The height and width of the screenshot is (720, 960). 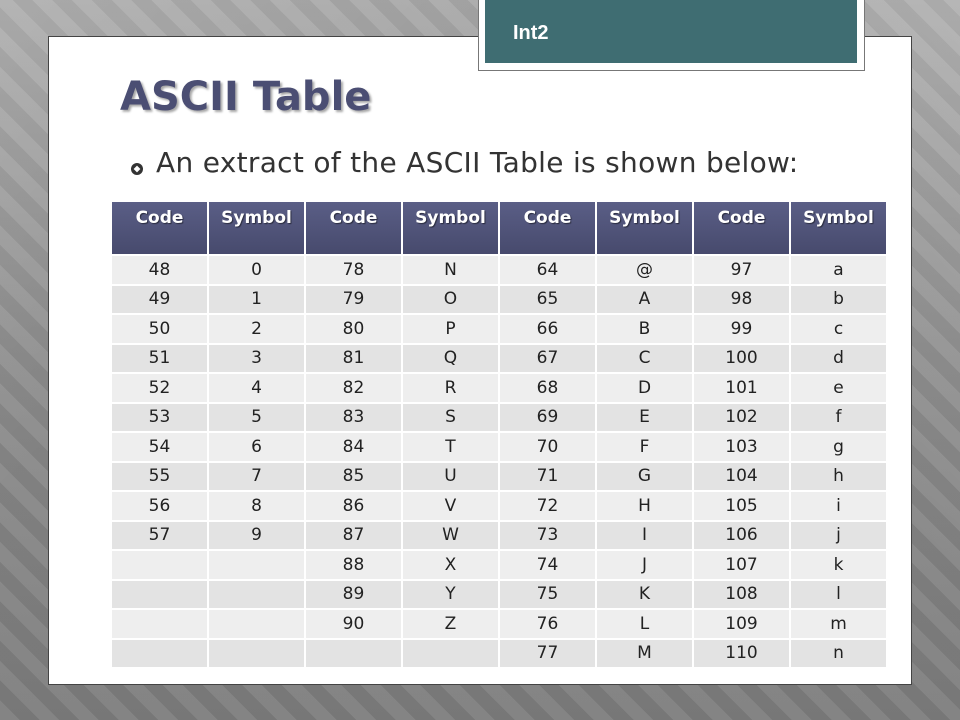 I want to click on symbol-cell: S, so click(x=450, y=417).